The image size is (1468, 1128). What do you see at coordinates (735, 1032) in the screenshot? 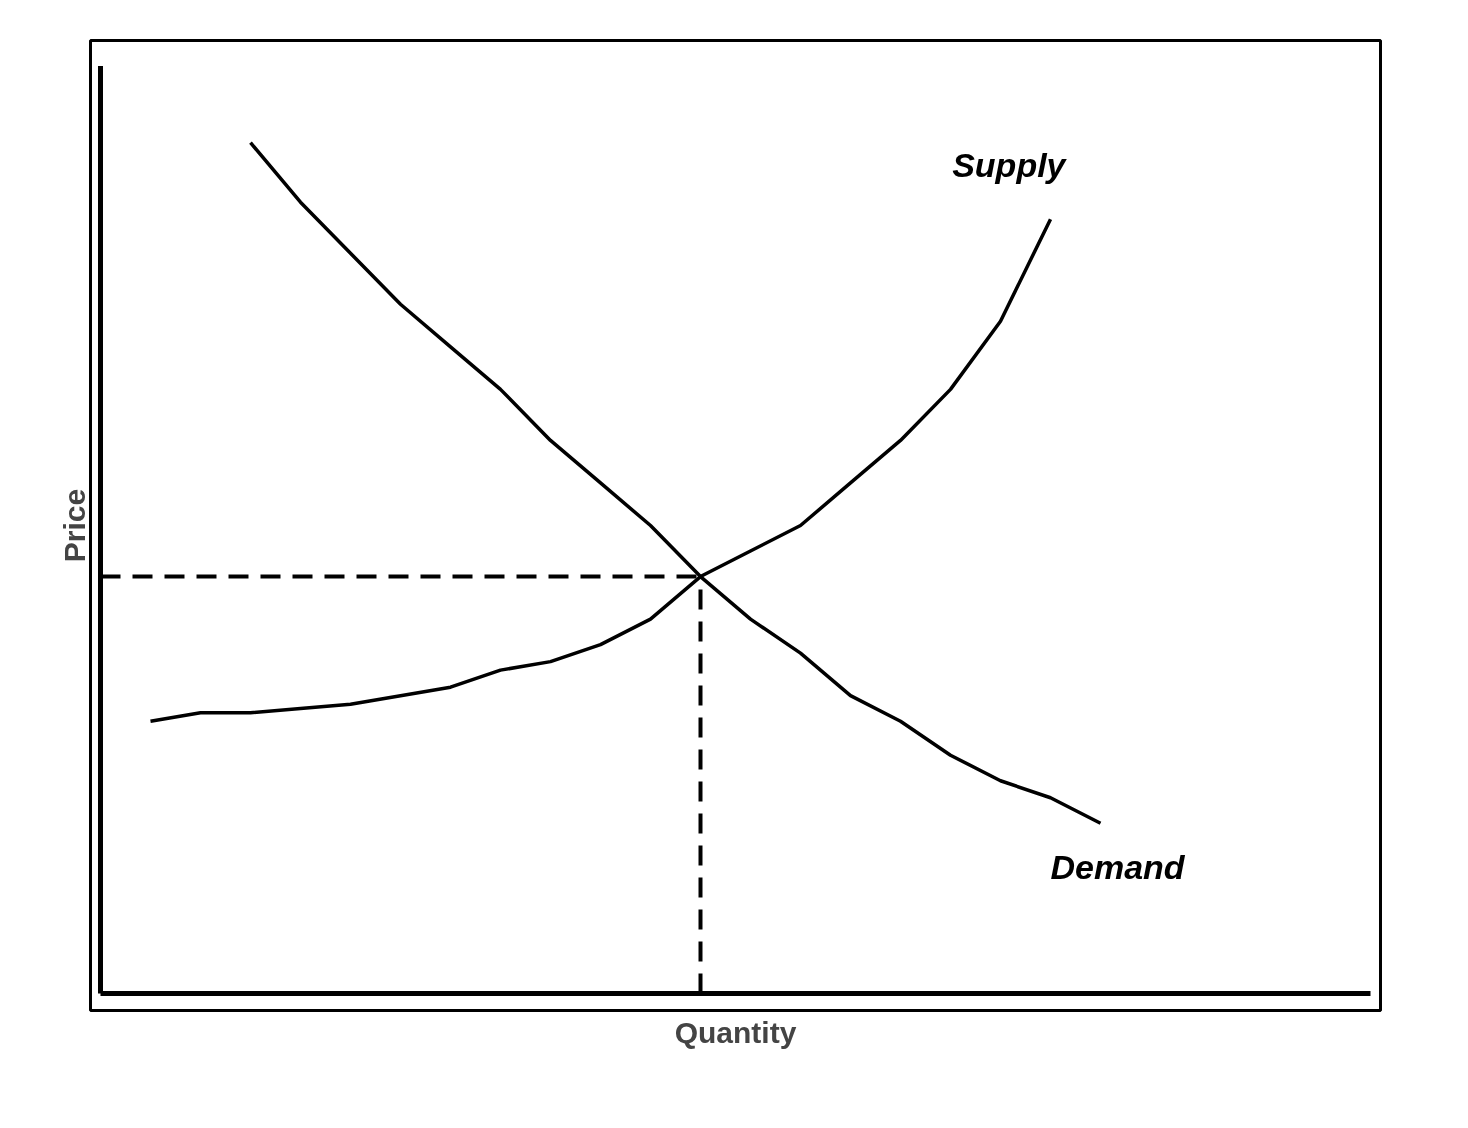
I see `x-axis-title: Quantity` at bounding box center [735, 1032].